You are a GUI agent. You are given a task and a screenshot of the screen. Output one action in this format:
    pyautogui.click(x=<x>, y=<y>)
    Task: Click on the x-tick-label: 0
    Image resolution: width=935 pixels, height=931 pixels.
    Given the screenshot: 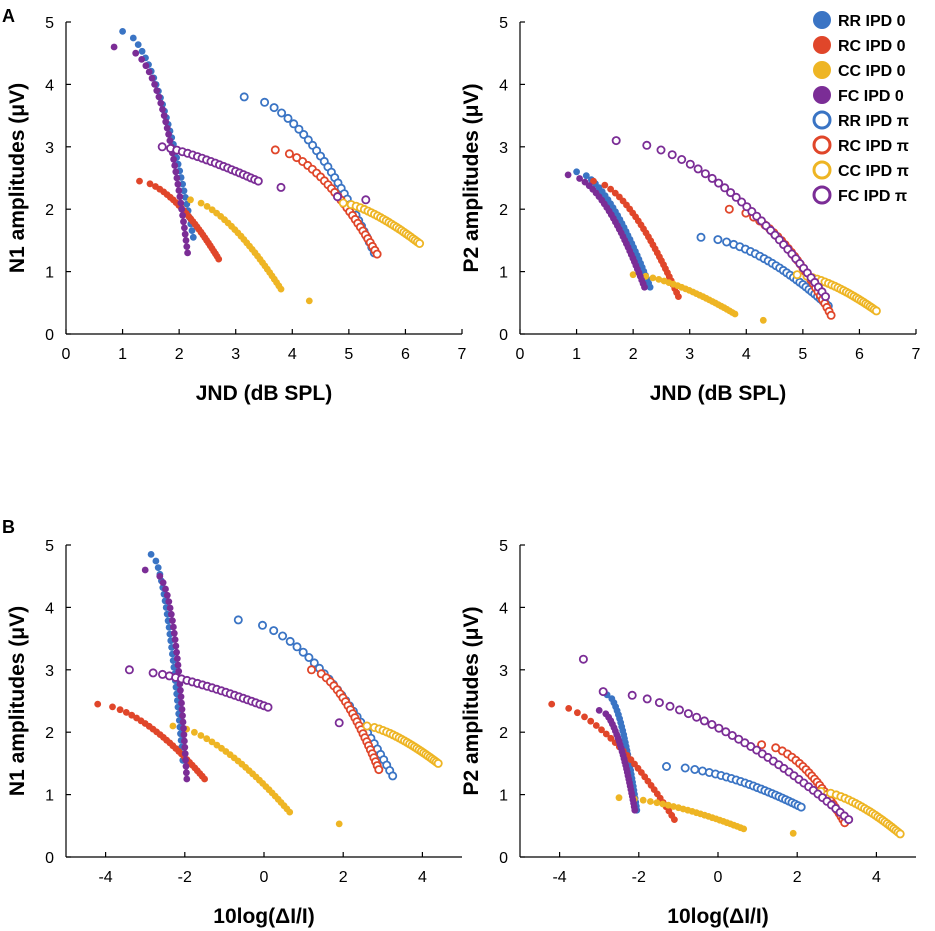 What is the action you would take?
    pyautogui.click(x=66, y=354)
    